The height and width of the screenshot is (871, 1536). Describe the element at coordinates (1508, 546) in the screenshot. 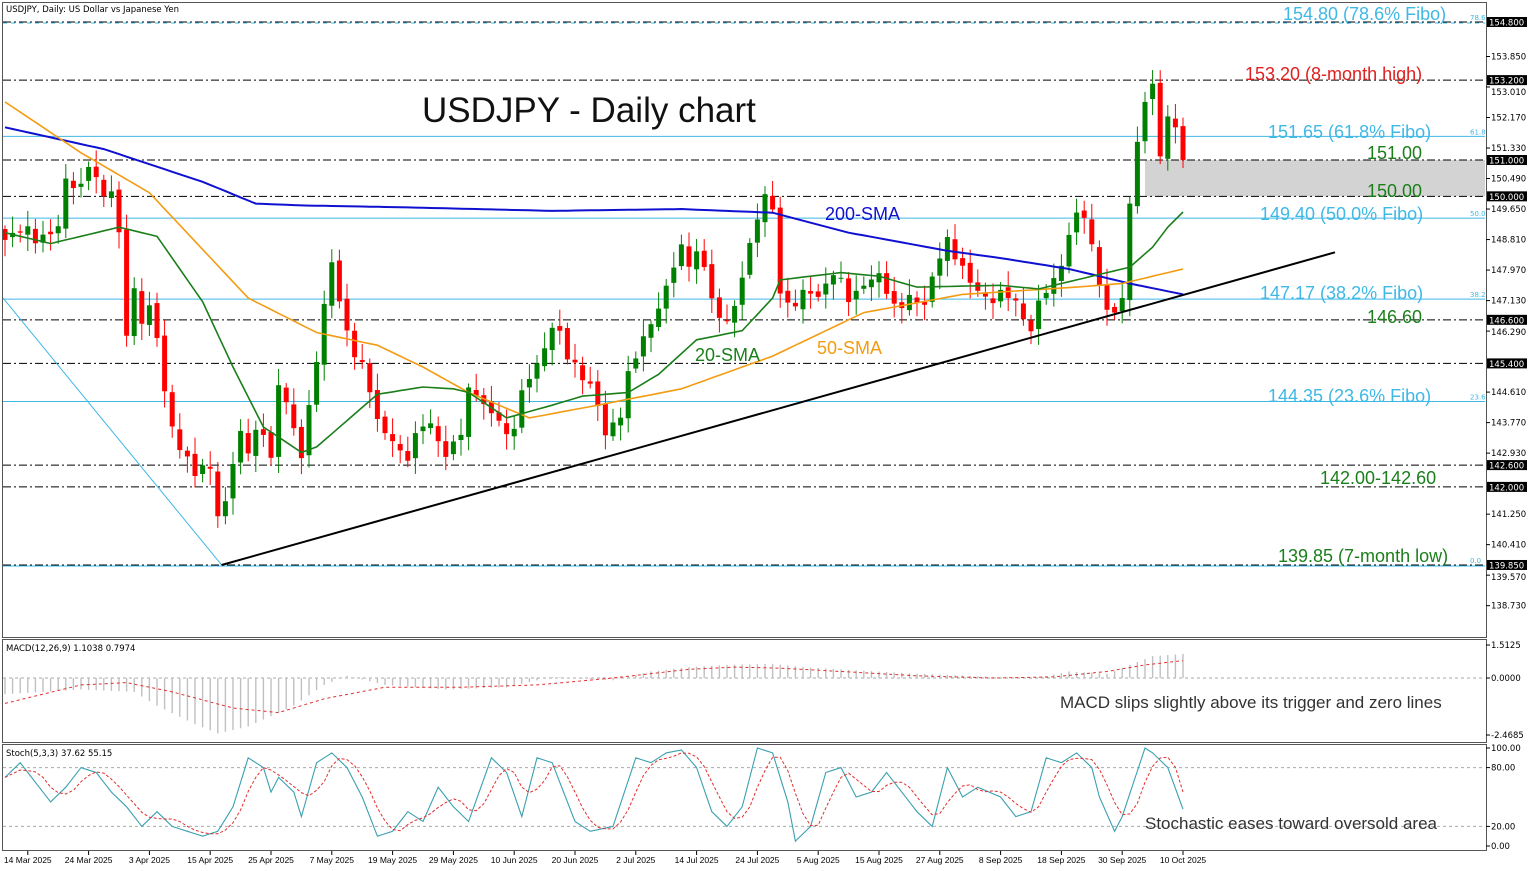

I see `y-tick-label: 140.410` at that location.